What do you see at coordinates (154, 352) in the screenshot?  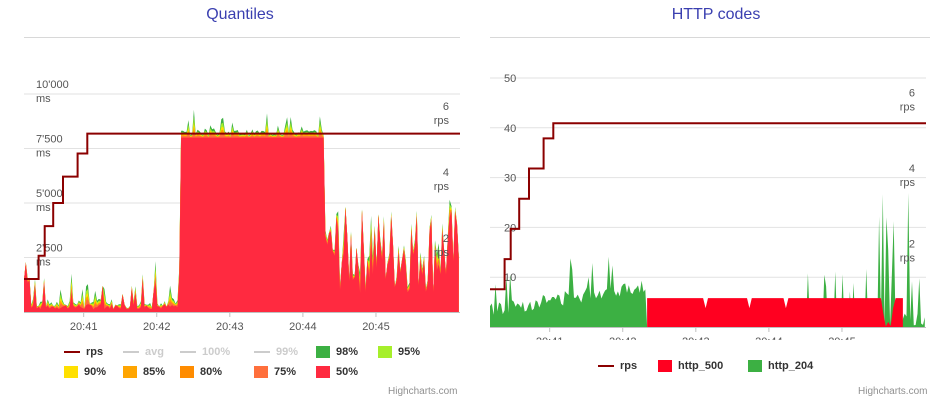 I see `legend-label: avg` at bounding box center [154, 352].